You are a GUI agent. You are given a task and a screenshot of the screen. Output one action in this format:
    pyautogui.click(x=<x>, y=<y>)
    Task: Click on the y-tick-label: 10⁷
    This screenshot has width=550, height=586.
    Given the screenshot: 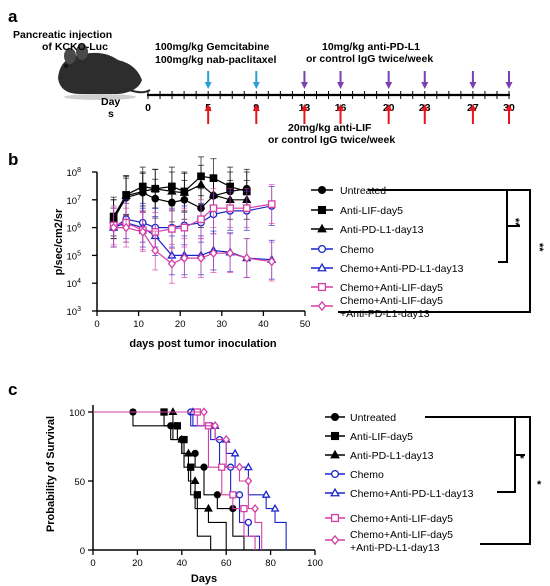 What is the action you would take?
    pyautogui.click(x=74, y=201)
    